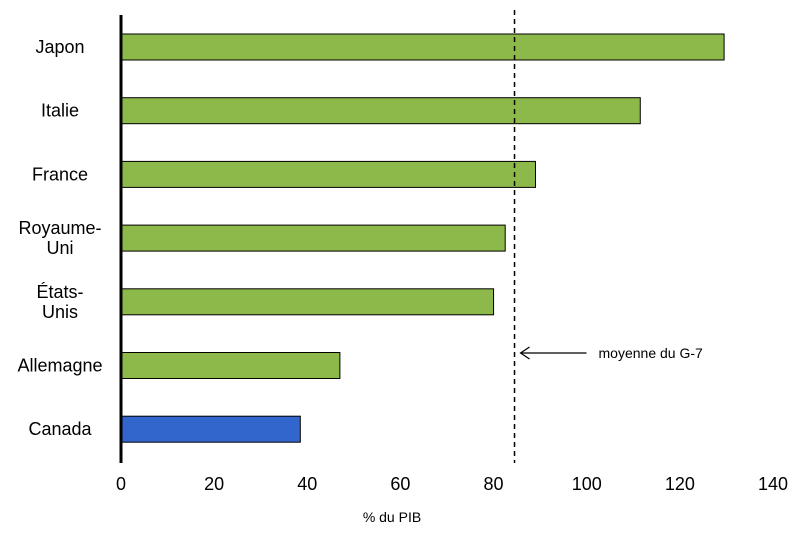 The height and width of the screenshot is (541, 800). I want to click on x-tick-label-7: 140, so click(773, 484).